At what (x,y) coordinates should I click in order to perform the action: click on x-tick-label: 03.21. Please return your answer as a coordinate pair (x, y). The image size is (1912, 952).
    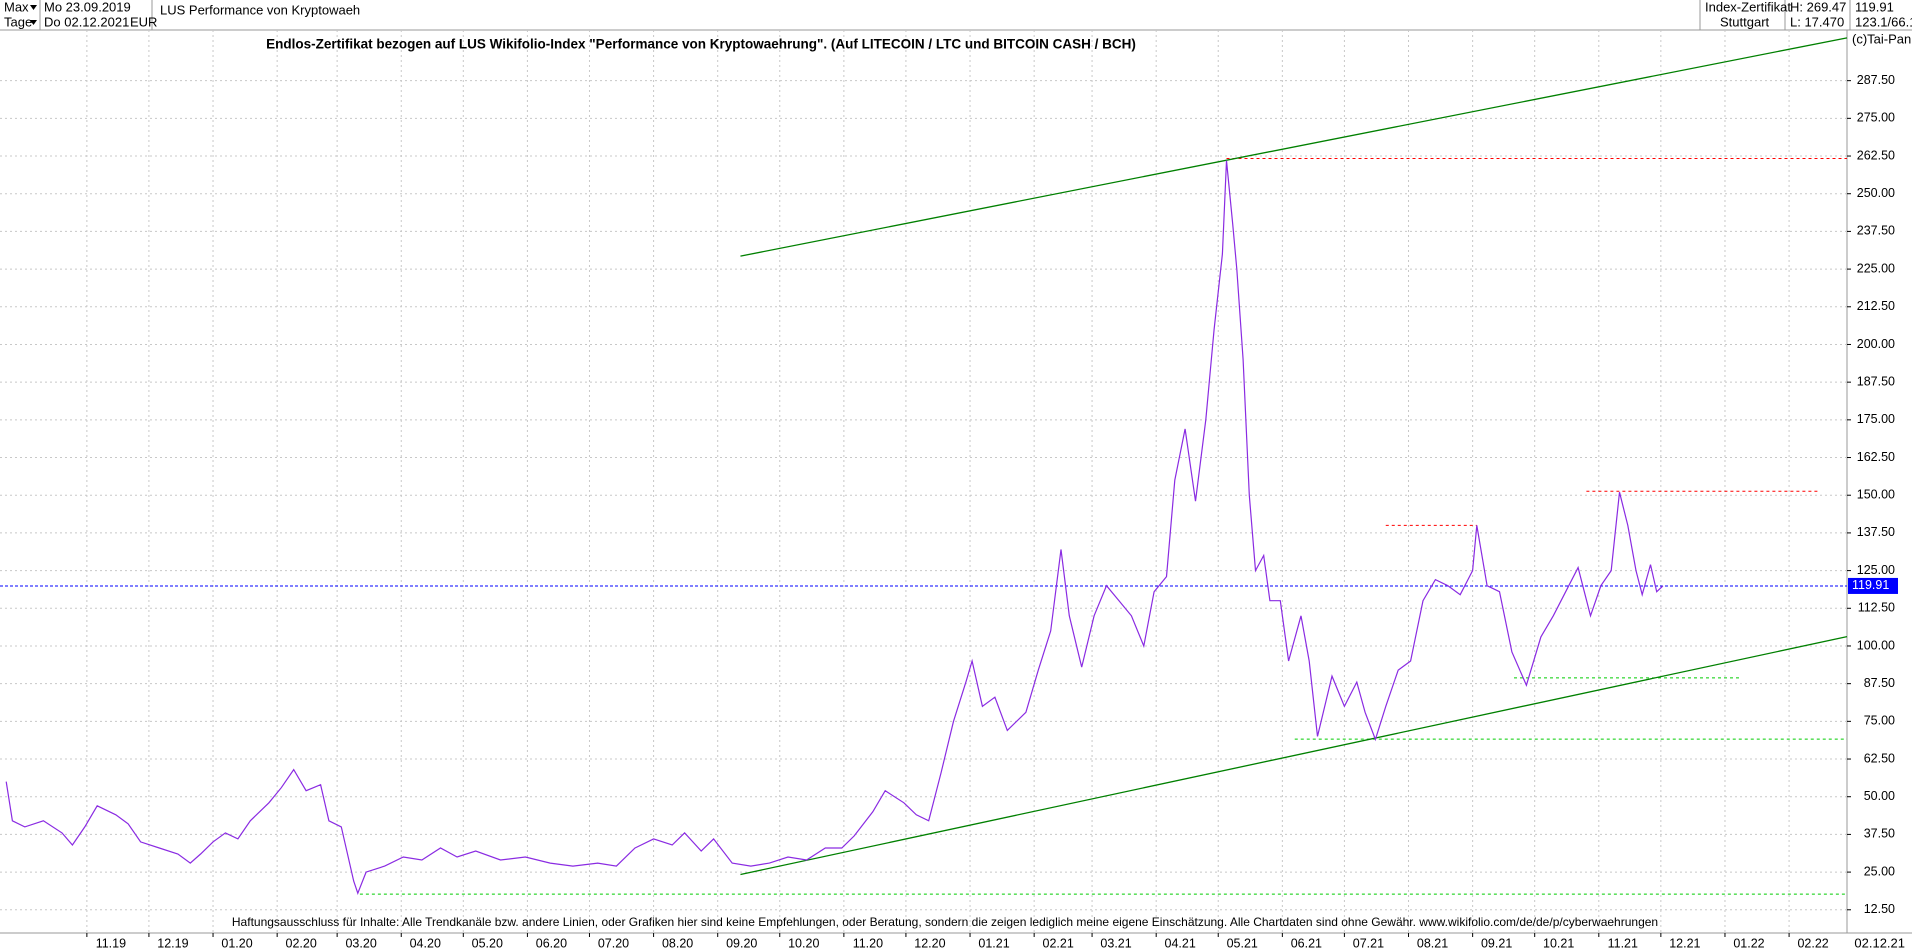
    Looking at the image, I should click on (1115, 943).